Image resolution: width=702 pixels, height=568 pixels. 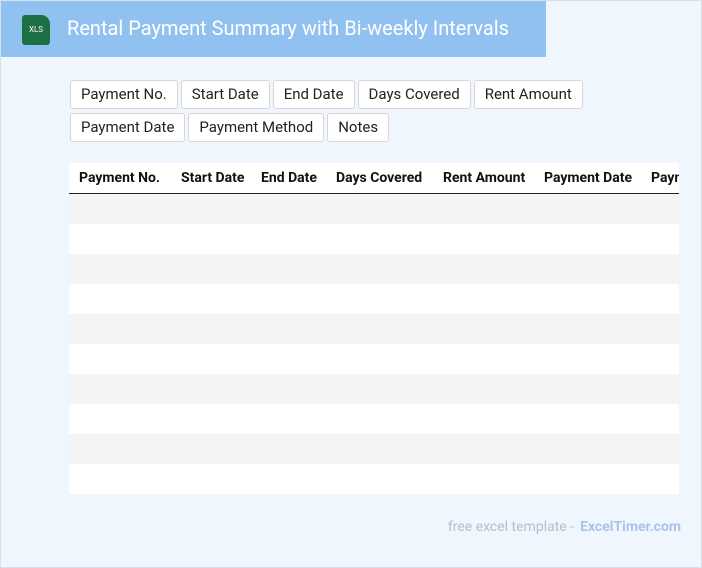 What do you see at coordinates (124, 94) in the screenshot?
I see `field-chip: Payment No.` at bounding box center [124, 94].